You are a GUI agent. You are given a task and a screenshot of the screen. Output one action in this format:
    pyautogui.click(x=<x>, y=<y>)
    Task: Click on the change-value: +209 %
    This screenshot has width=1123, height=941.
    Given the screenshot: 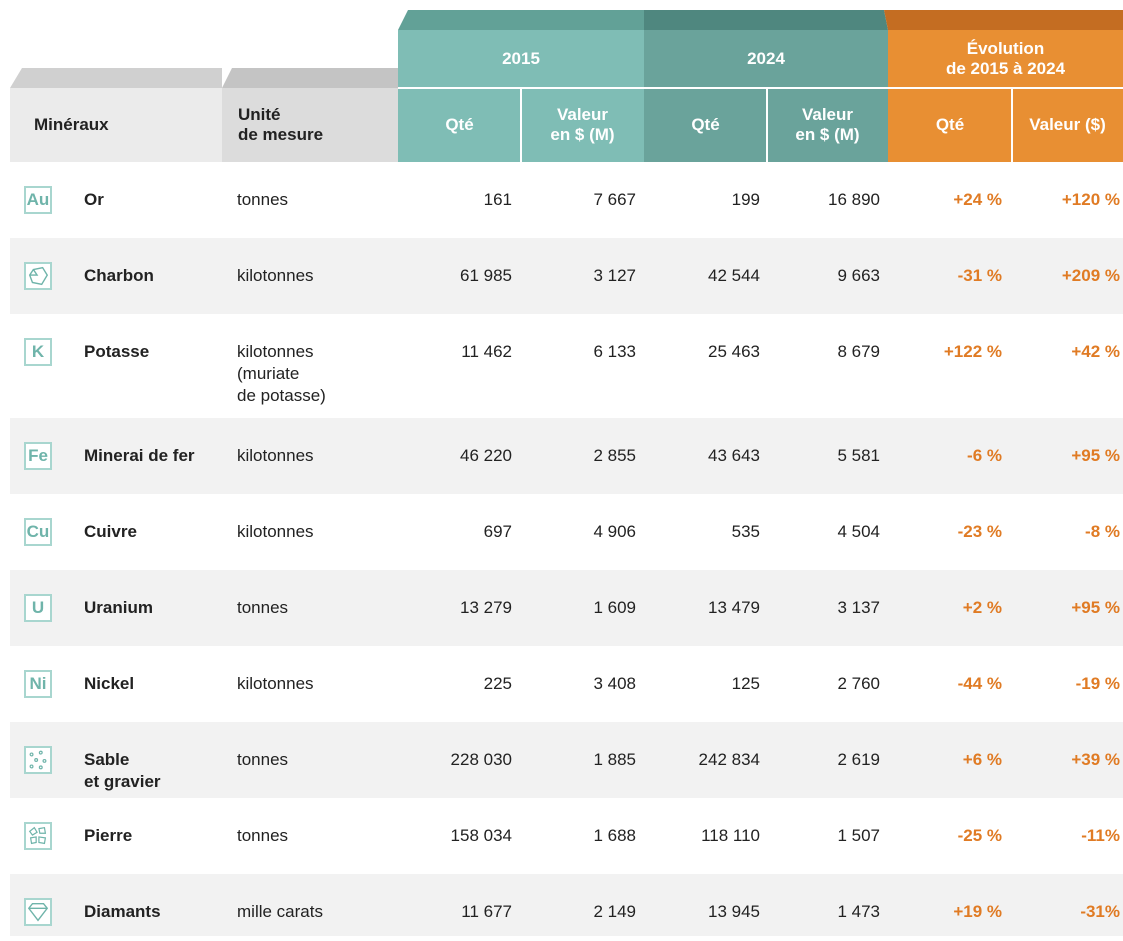 What is the action you would take?
    pyautogui.click(x=1090, y=275)
    